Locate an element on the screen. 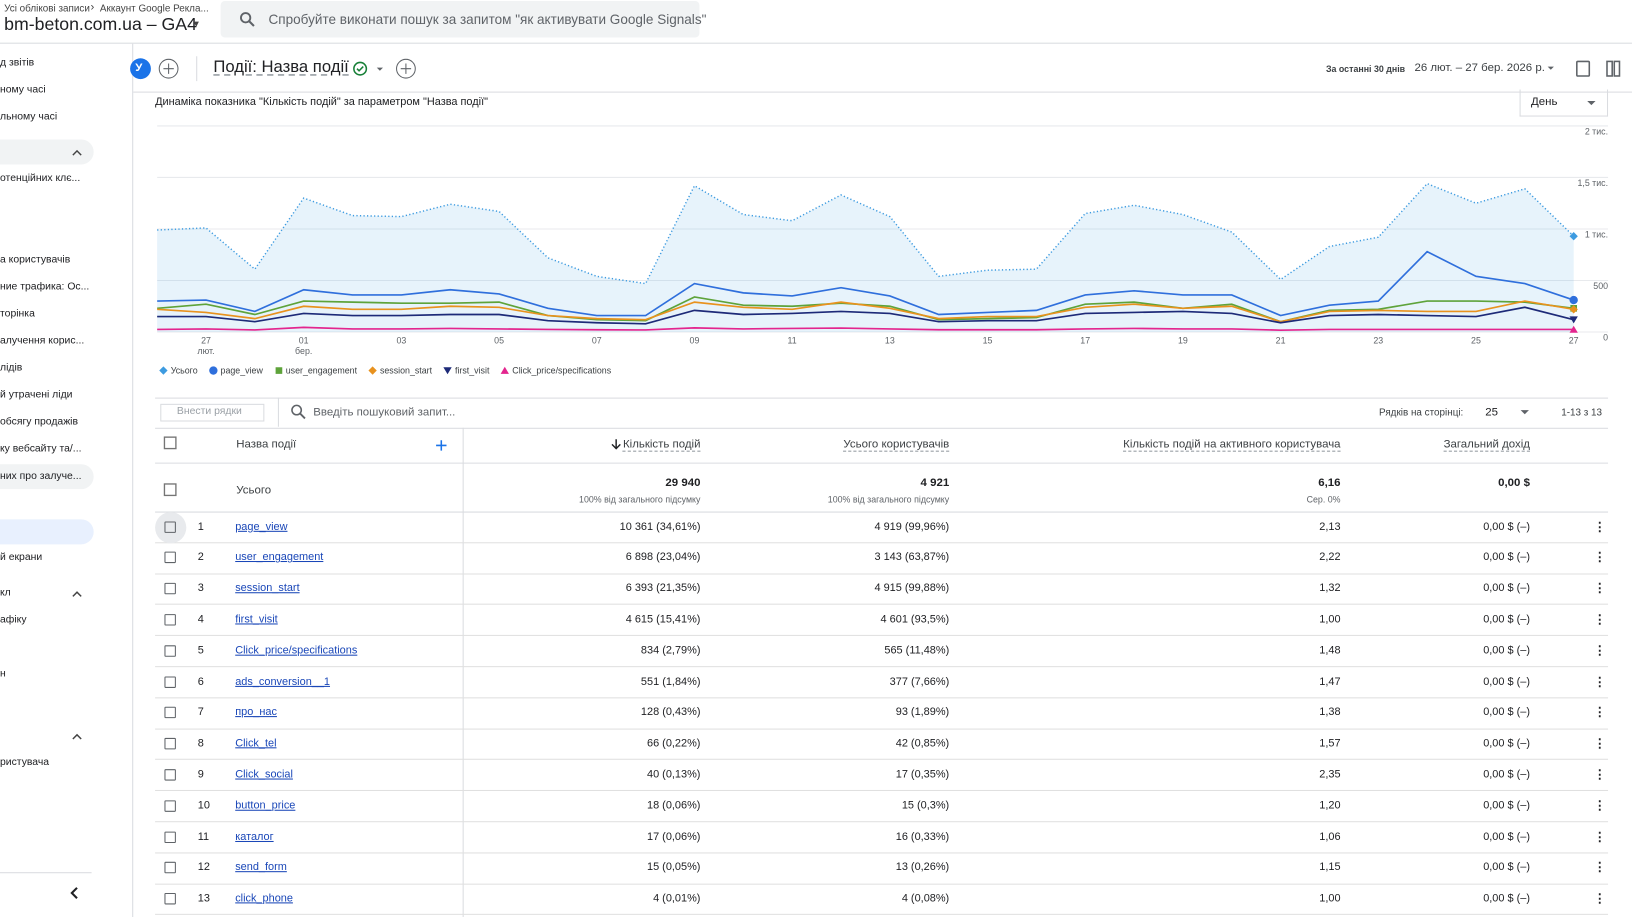 The height and width of the screenshot is (917, 1632). sidebar-item: льному часі is located at coordinates (29, 117).